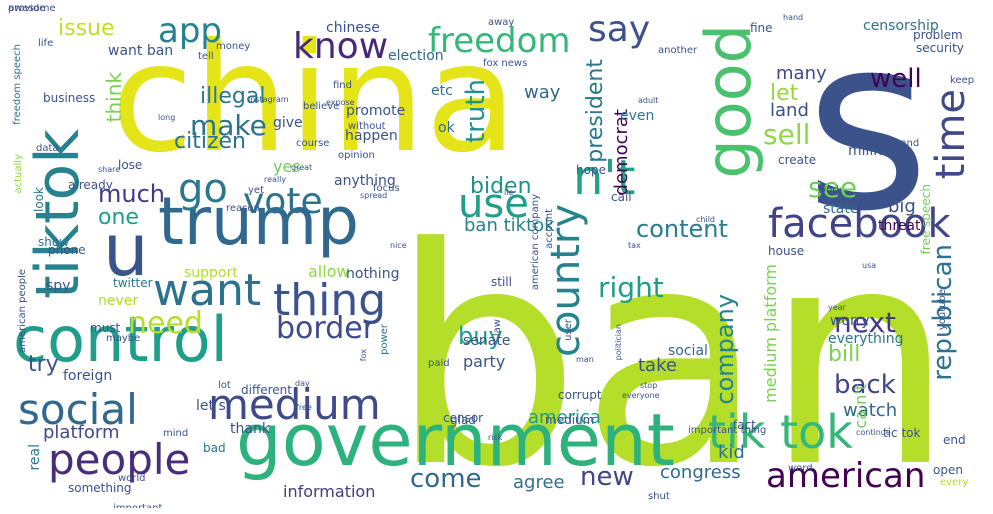 The height and width of the screenshot is (514, 993). Describe the element at coordinates (243, 208) in the screenshot. I see `word-reason: reason` at that location.